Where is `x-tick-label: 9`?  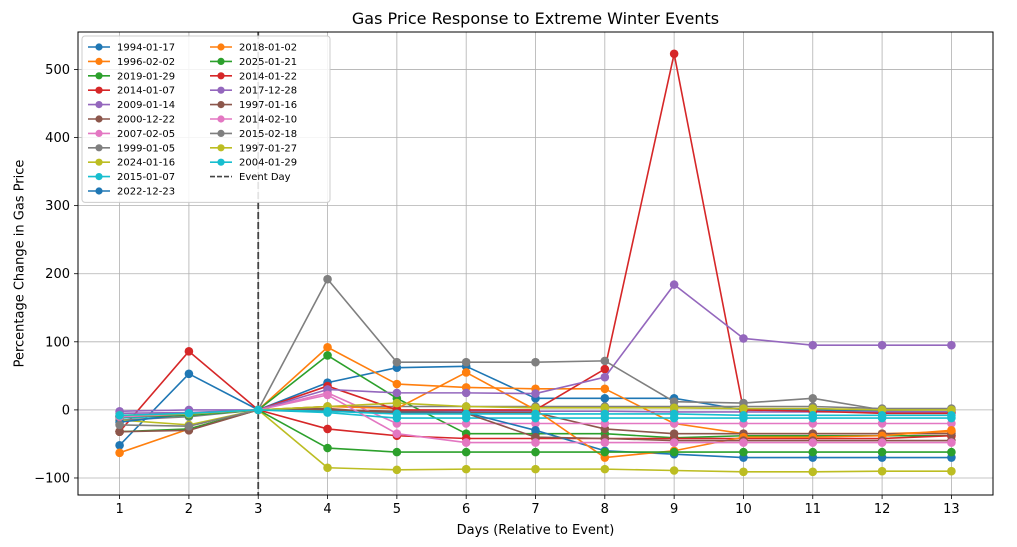 x-tick-label: 9 is located at coordinates (674, 509).